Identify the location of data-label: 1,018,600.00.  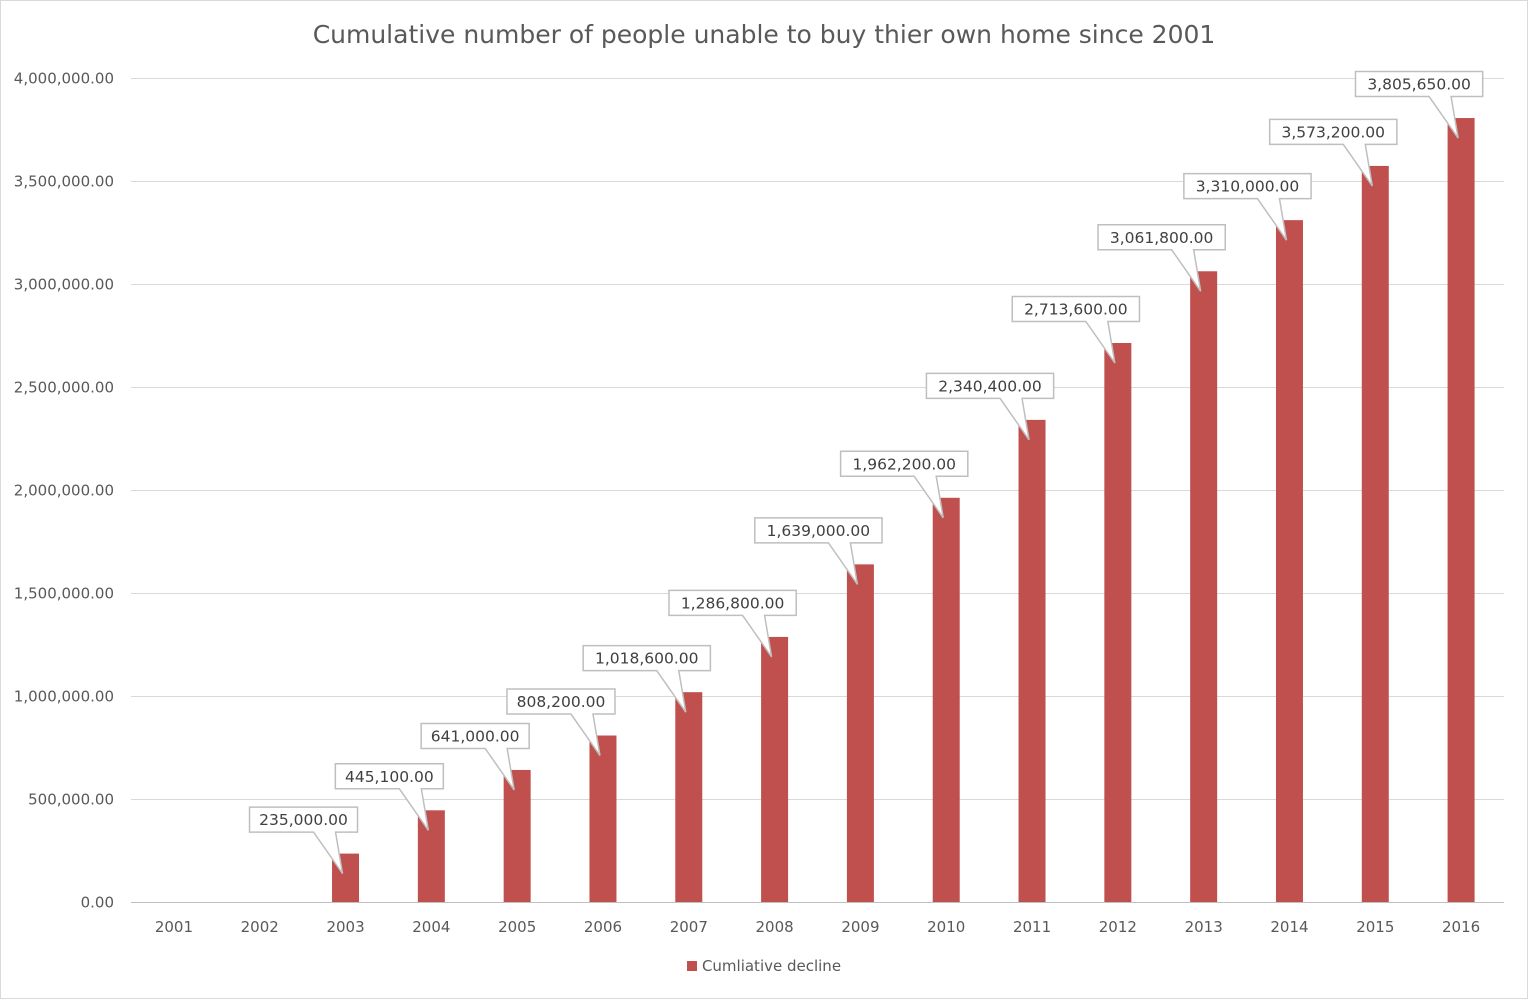
(647, 659).